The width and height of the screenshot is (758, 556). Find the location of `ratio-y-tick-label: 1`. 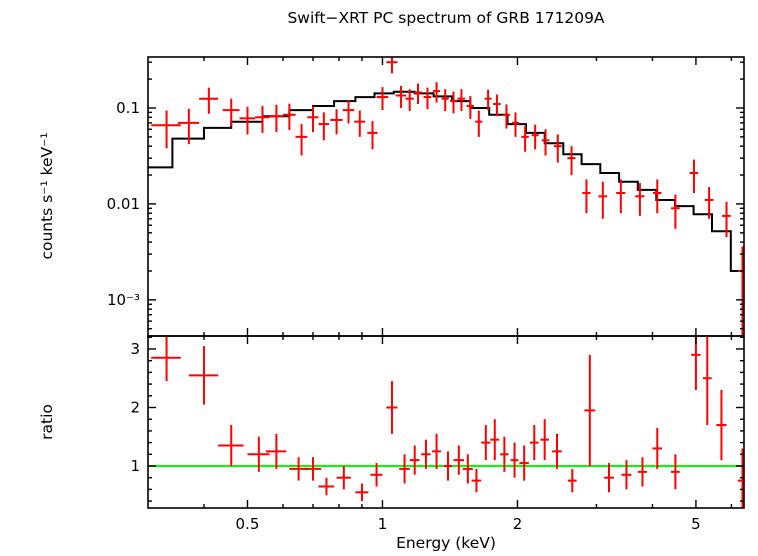

ratio-y-tick-label: 1 is located at coordinates (135, 466).